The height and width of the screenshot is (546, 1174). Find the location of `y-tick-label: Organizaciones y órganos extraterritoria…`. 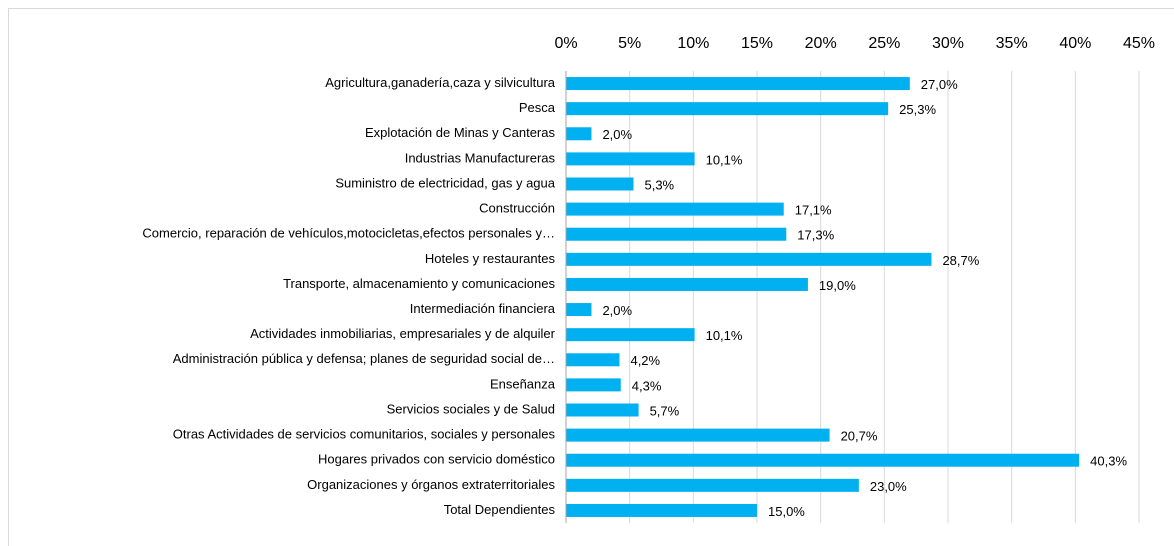

y-tick-label: Organizaciones y órganos extraterritoria… is located at coordinates (431, 484).